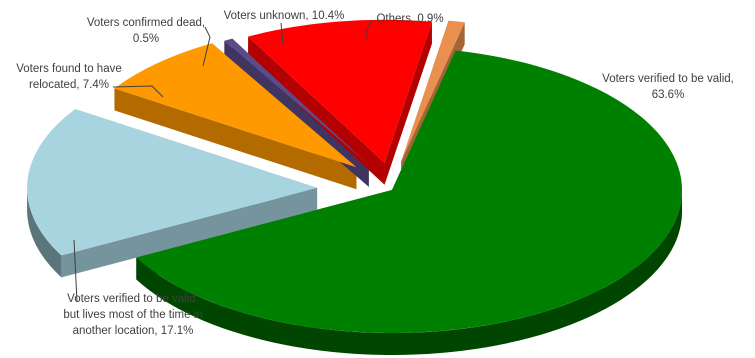 This screenshot has width=755, height=358. Describe the element at coordinates (282, 33) in the screenshot. I see `data-label-voters-unknown-leader` at that location.